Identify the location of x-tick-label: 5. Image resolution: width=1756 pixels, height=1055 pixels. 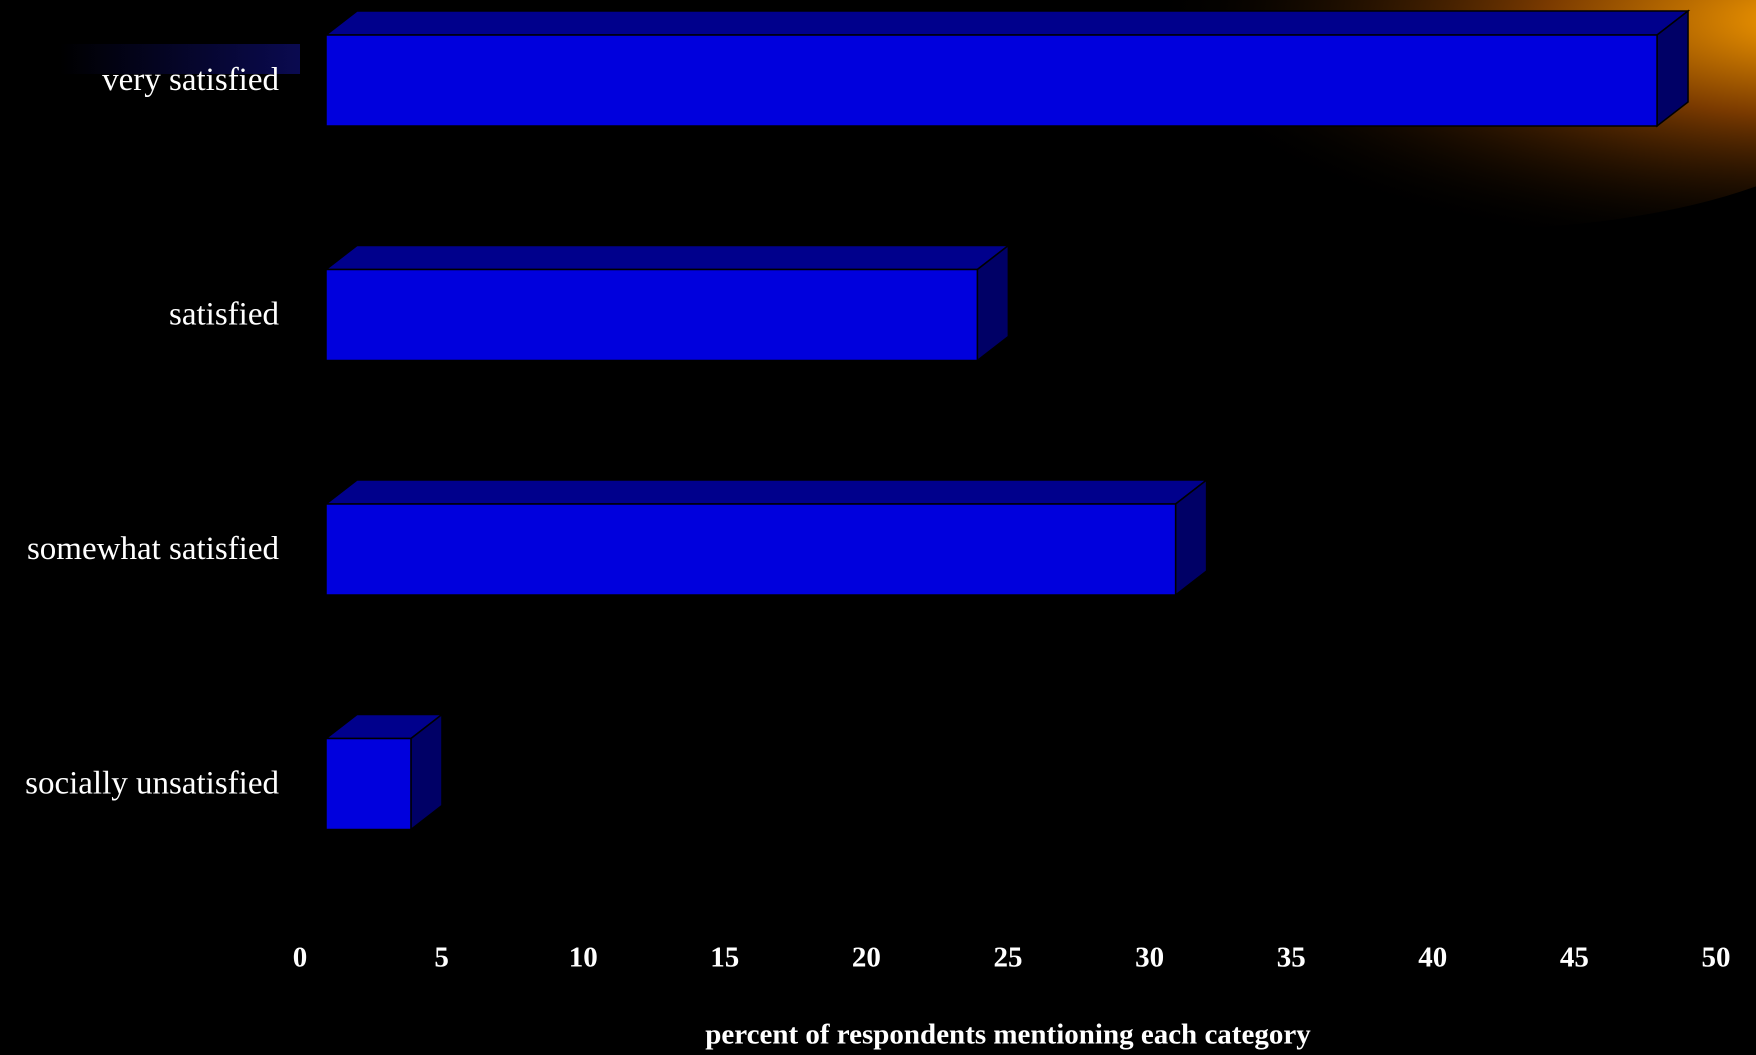
(441, 958).